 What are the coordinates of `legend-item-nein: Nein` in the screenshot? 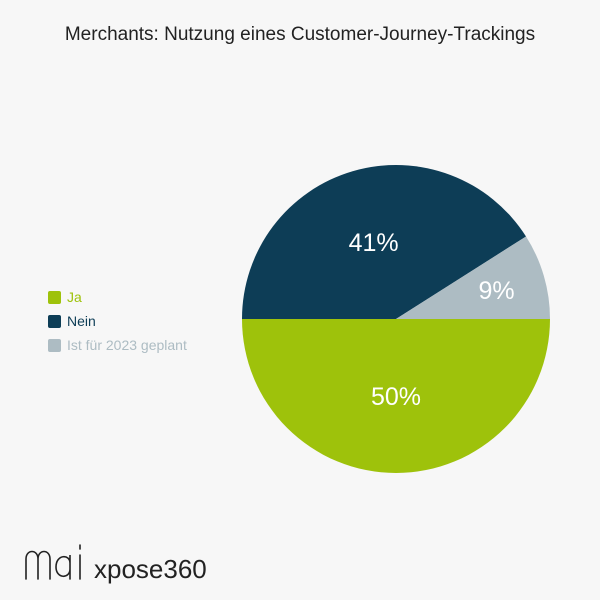 It's located at (117, 321).